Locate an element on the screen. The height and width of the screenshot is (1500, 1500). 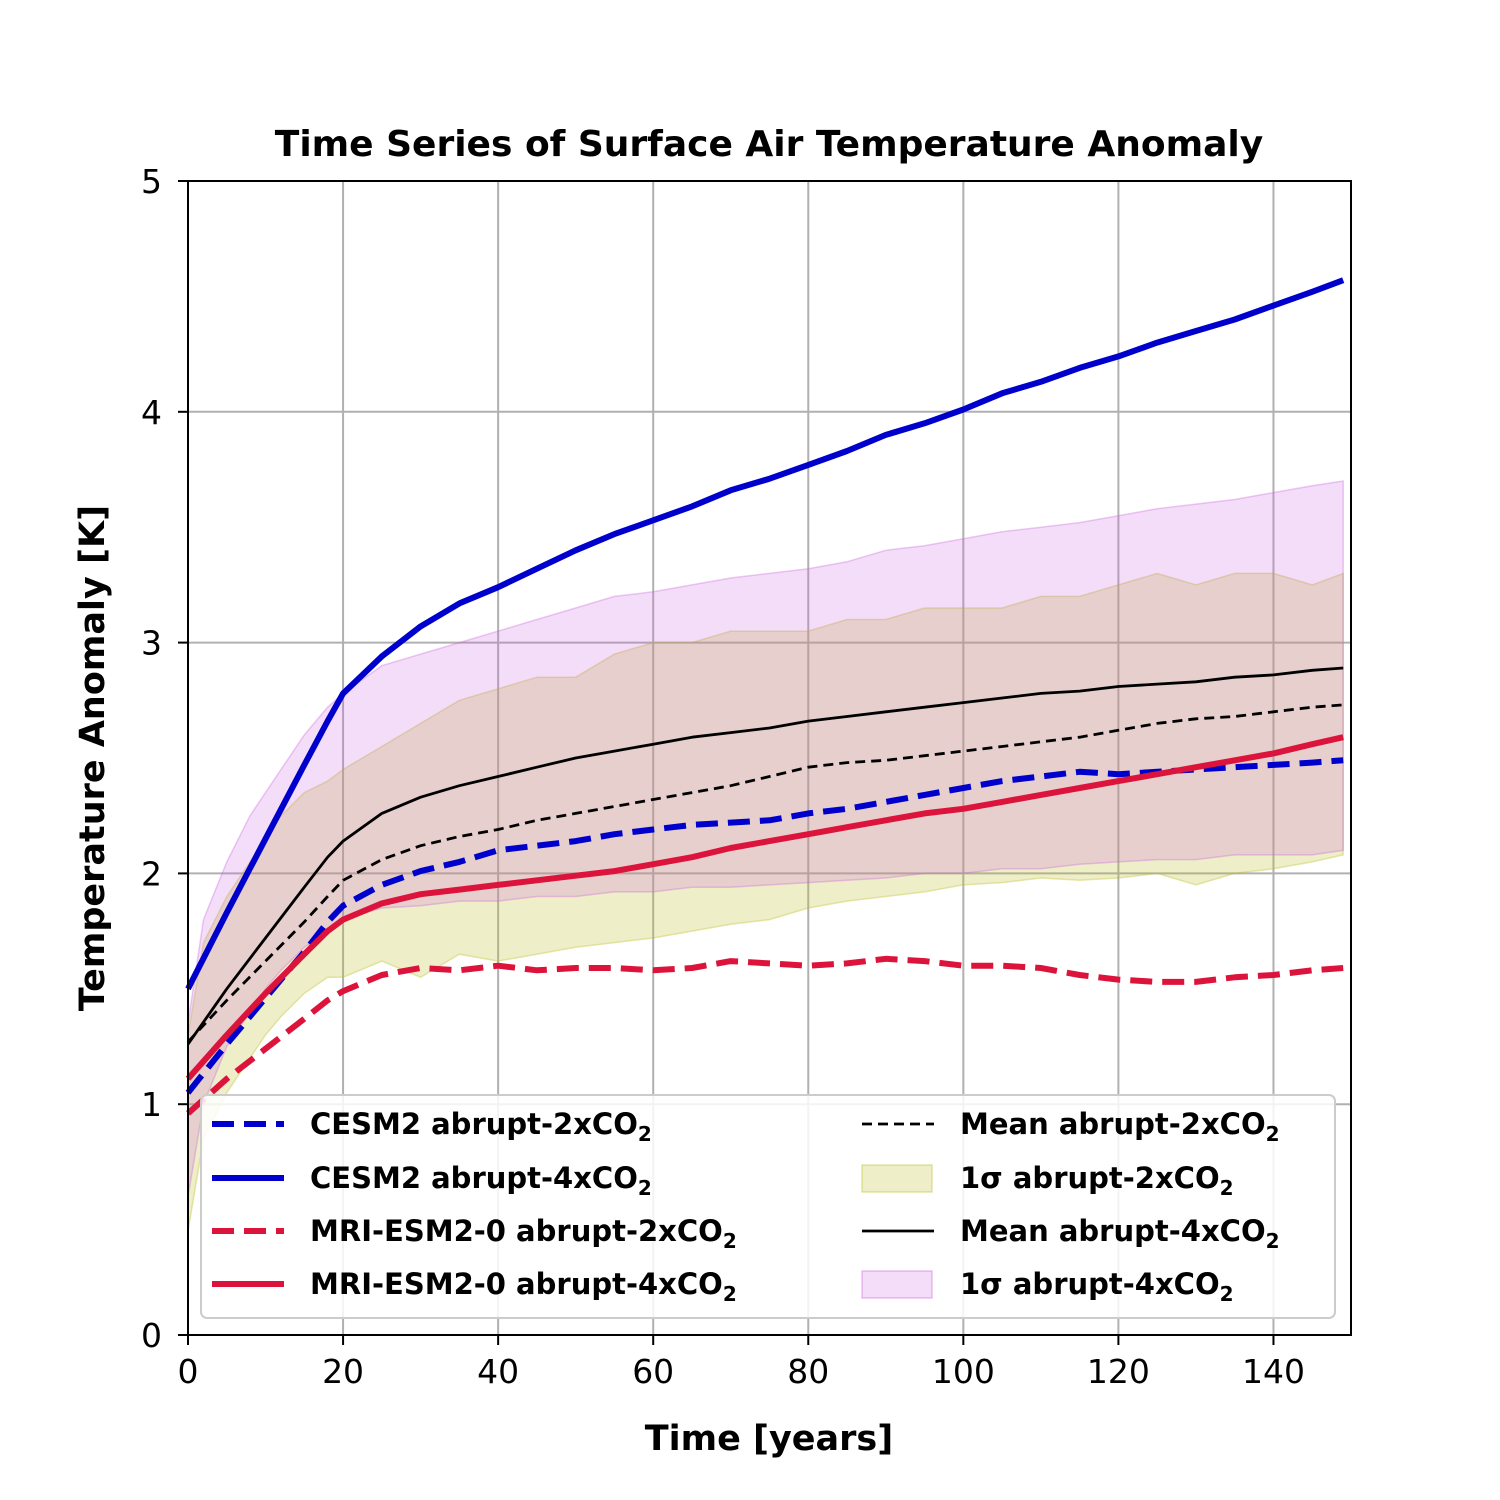
legend-entry: 1σ abrupt-2xCO2 is located at coordinates (1047, 1180).